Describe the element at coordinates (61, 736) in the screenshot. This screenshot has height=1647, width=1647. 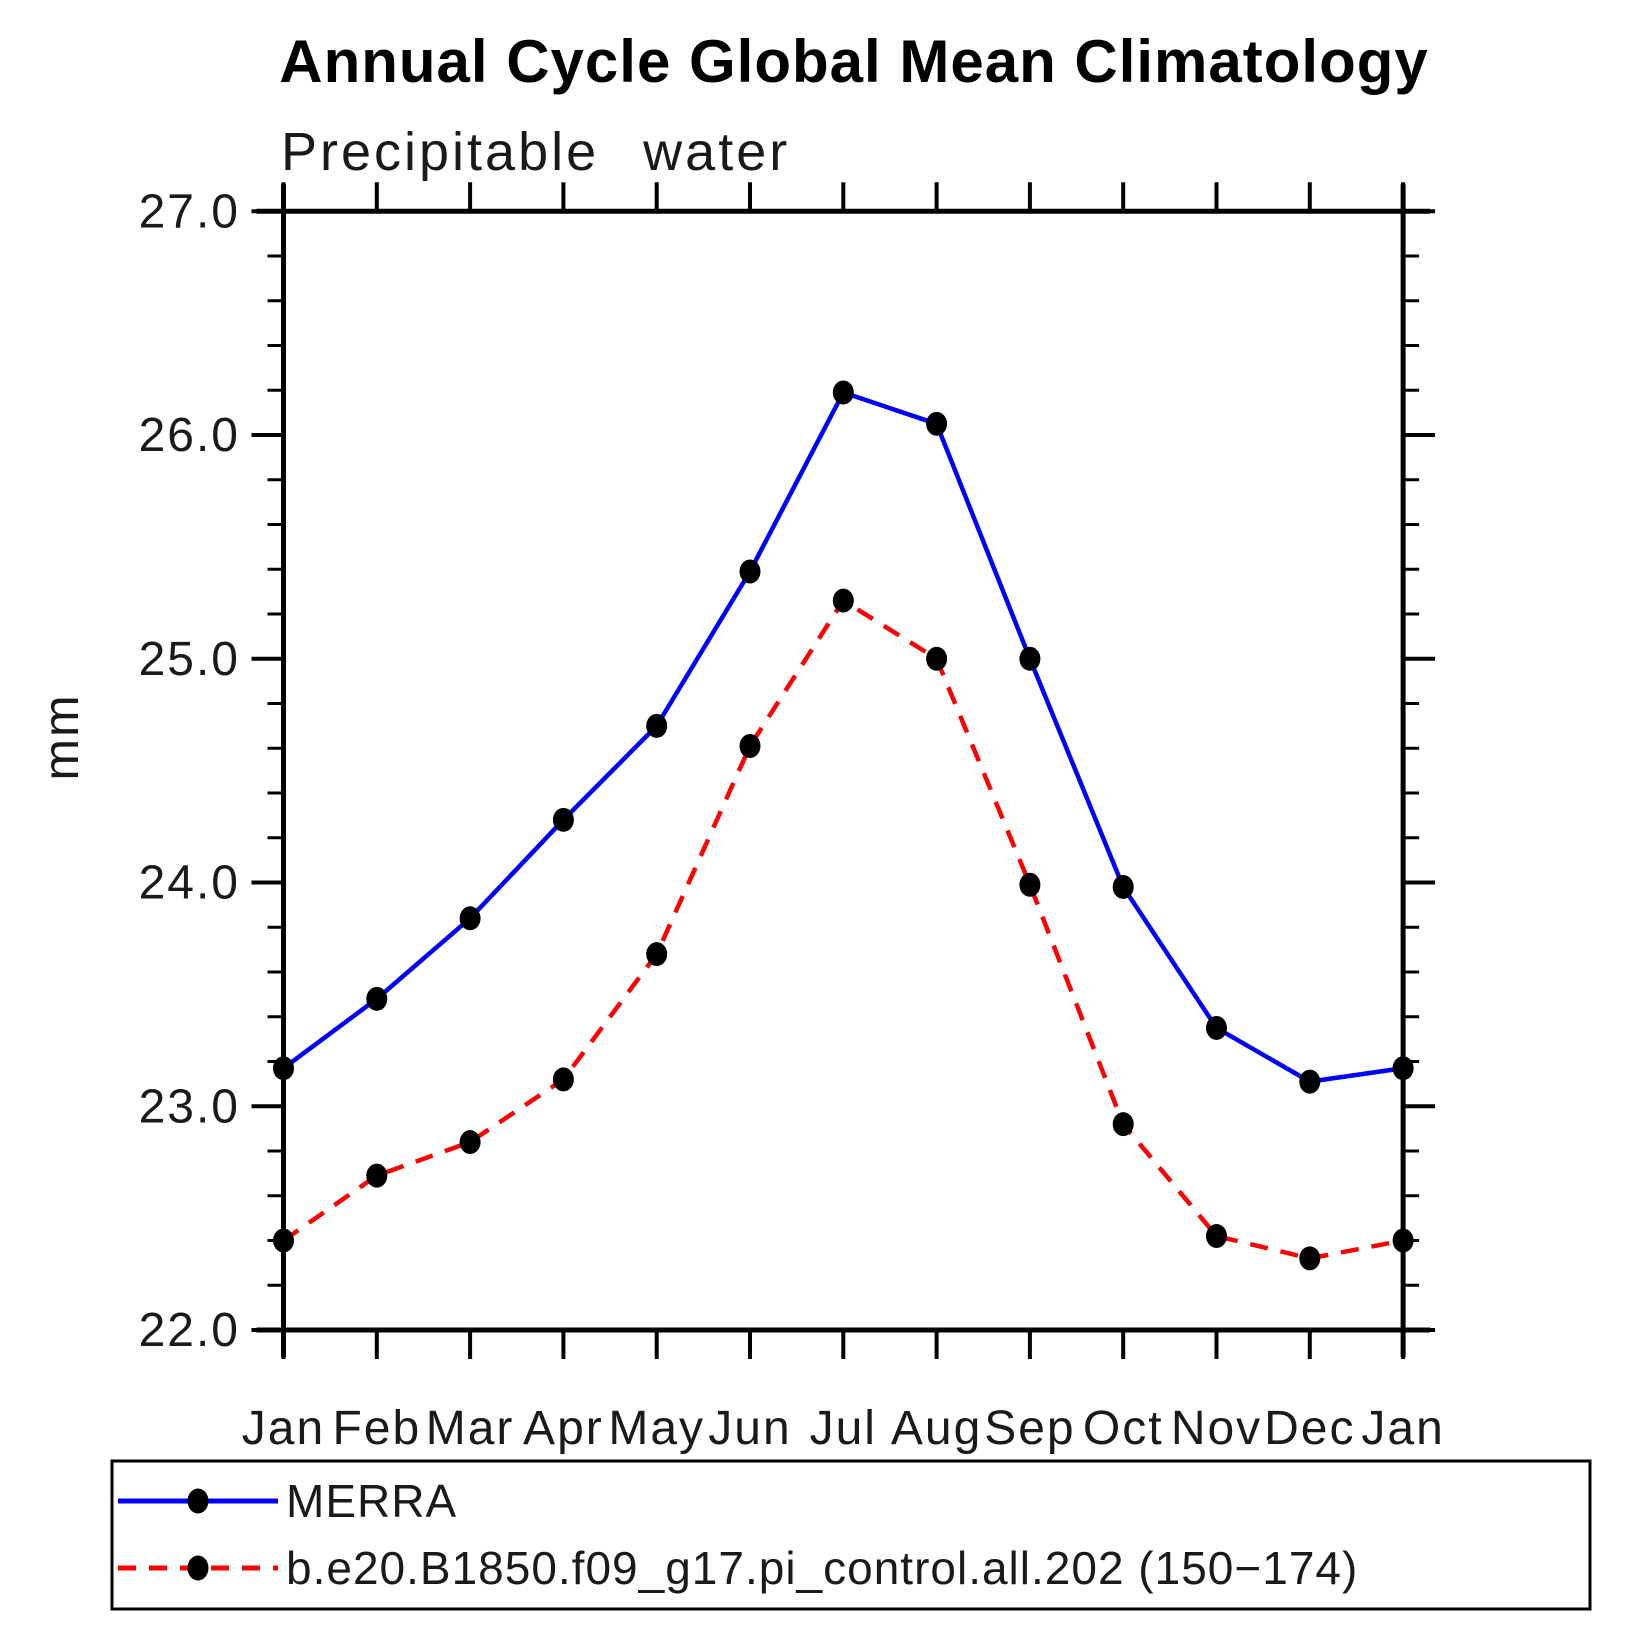
I see `y-axis-label: mm` at that location.